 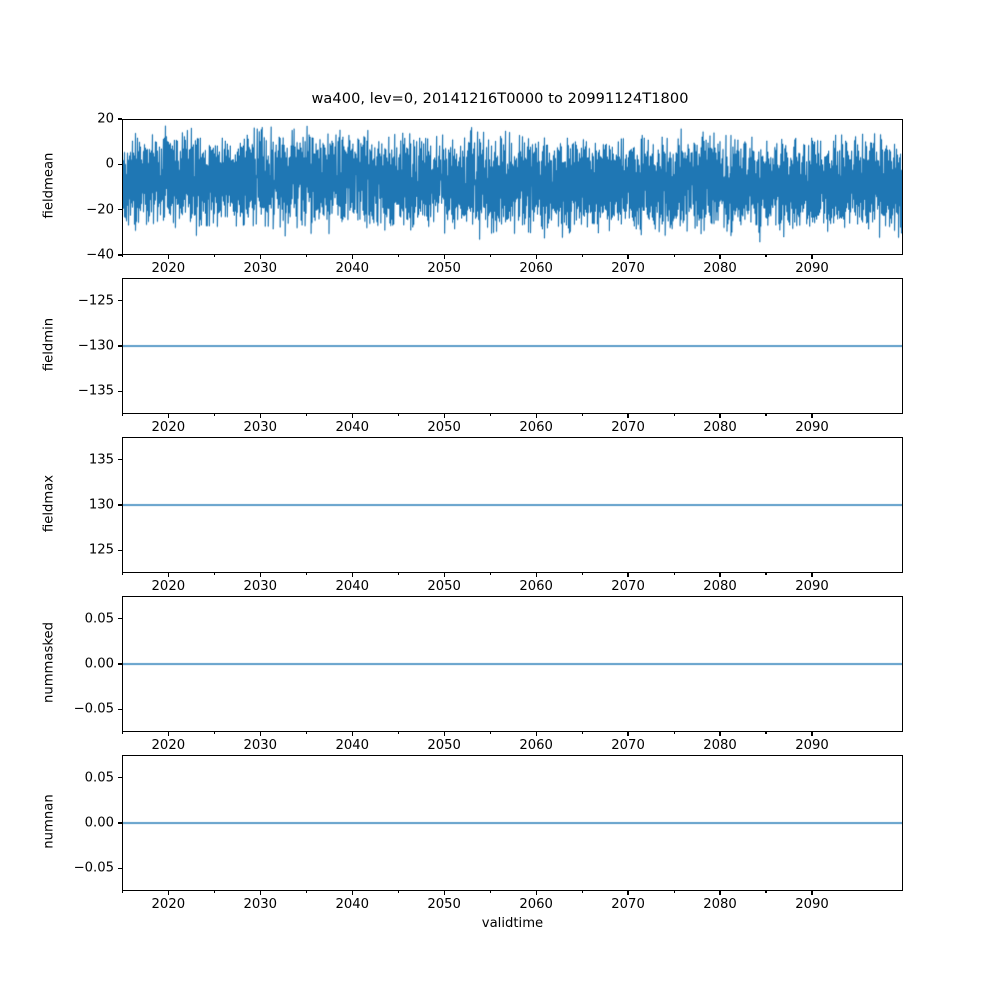 I want to click on x-tick-label-fieldmax: 2040, so click(x=352, y=586).